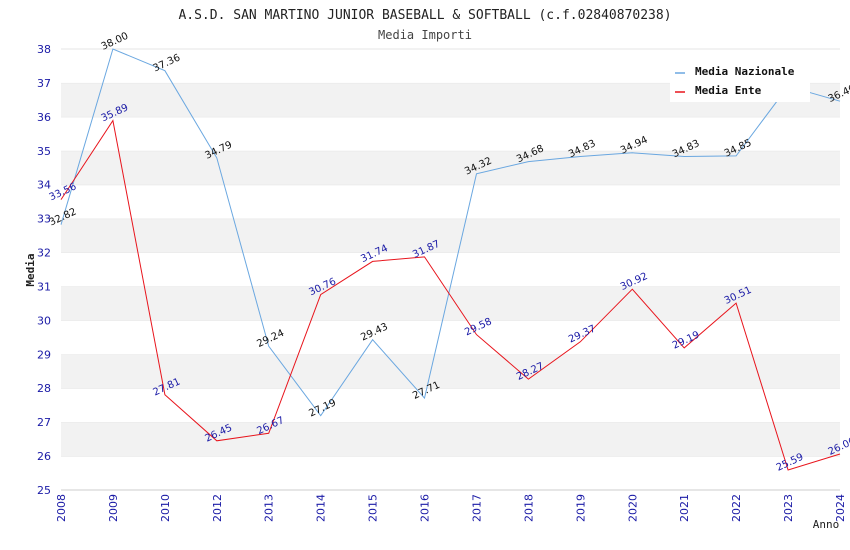 The width and height of the screenshot is (850, 550). I want to click on x-tick-label: 2017, so click(476, 508).